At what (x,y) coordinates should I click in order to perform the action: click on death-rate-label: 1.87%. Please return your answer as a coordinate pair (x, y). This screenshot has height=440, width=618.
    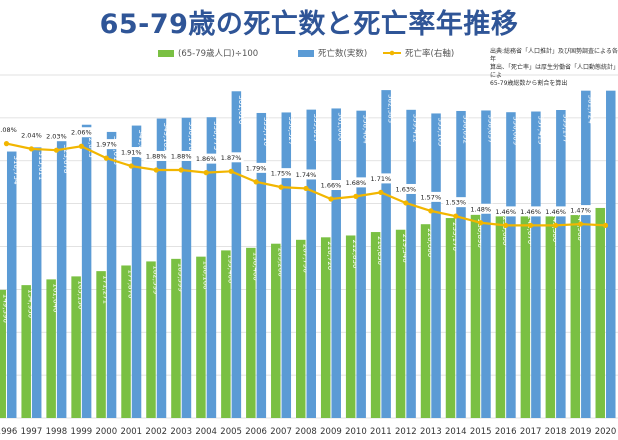
    Looking at the image, I should click on (231, 158).